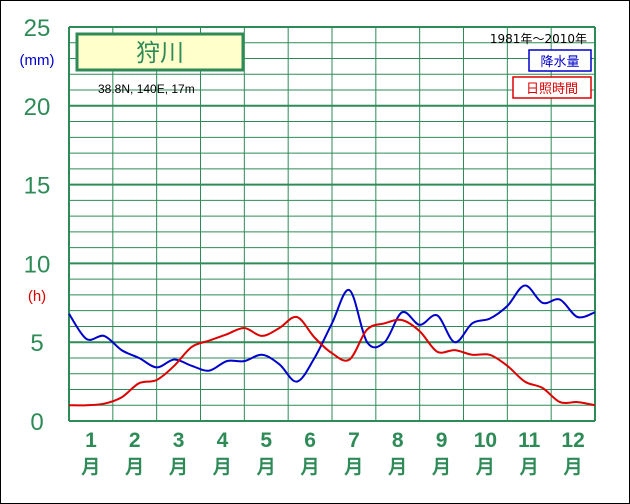 This screenshot has height=504, width=630. I want to click on y-tick-label: 5, so click(36, 343).